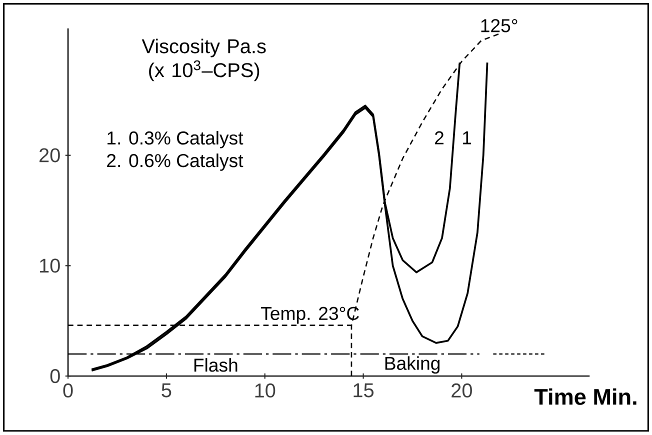 The height and width of the screenshot is (435, 652). I want to click on y-tick-label: 0, so click(55, 376).